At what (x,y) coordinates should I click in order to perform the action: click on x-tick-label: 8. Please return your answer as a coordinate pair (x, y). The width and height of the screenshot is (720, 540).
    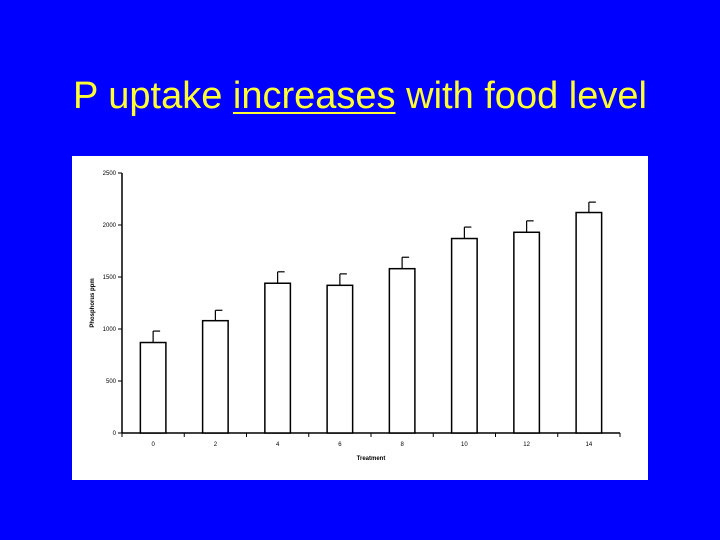
    Looking at the image, I should click on (402, 445).